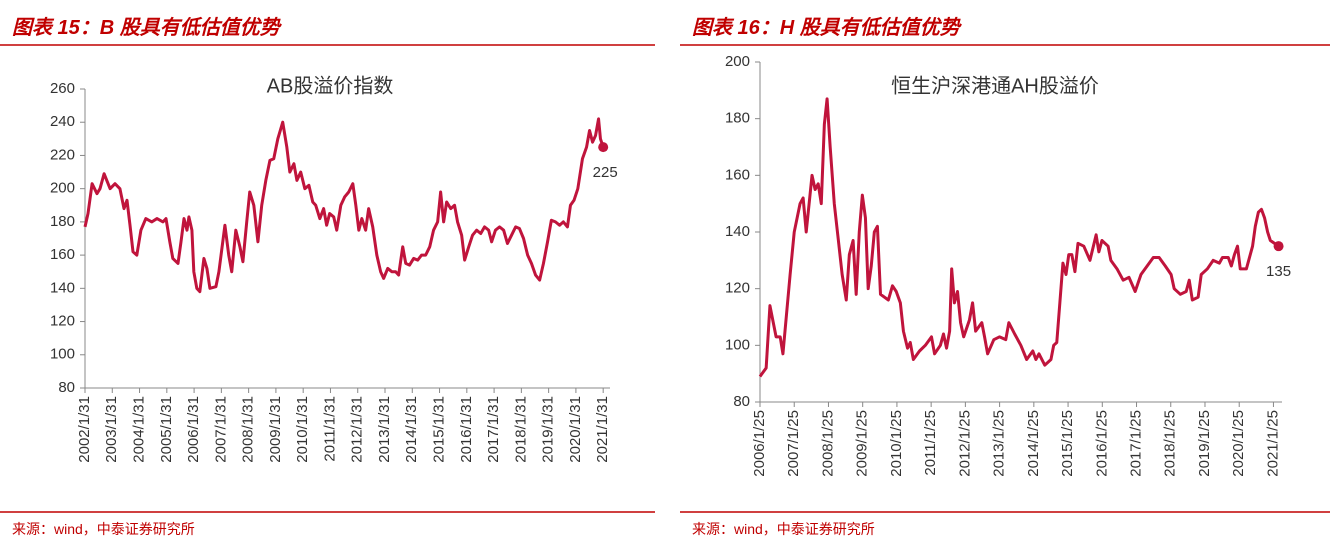 Image resolution: width=1330 pixels, height=547 pixels. What do you see at coordinates (964, 443) in the screenshot?
I see `x-tick-label: 2012/1/25` at bounding box center [964, 443].